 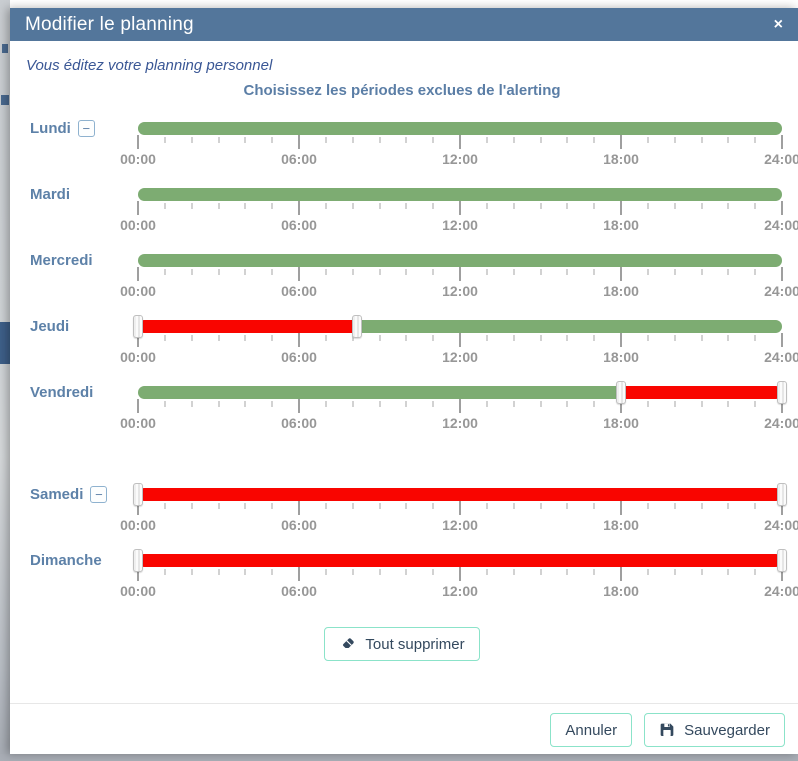 What do you see at coordinates (667, 730) in the screenshot?
I see `save-icon` at bounding box center [667, 730].